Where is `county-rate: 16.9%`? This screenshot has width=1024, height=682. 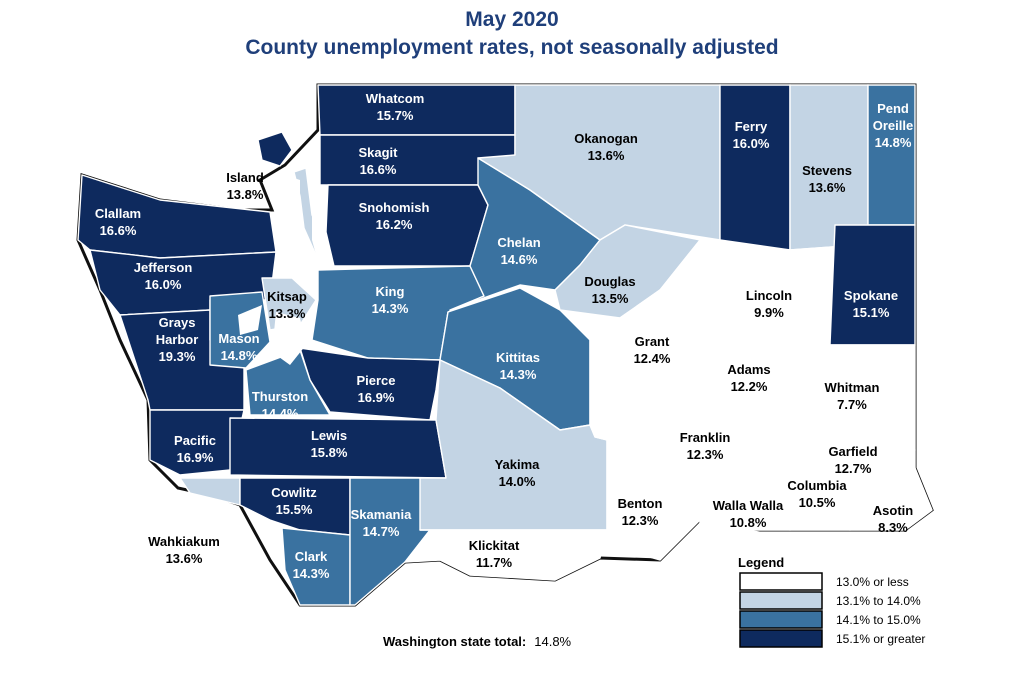
county-rate: 16.9% is located at coordinates (195, 457).